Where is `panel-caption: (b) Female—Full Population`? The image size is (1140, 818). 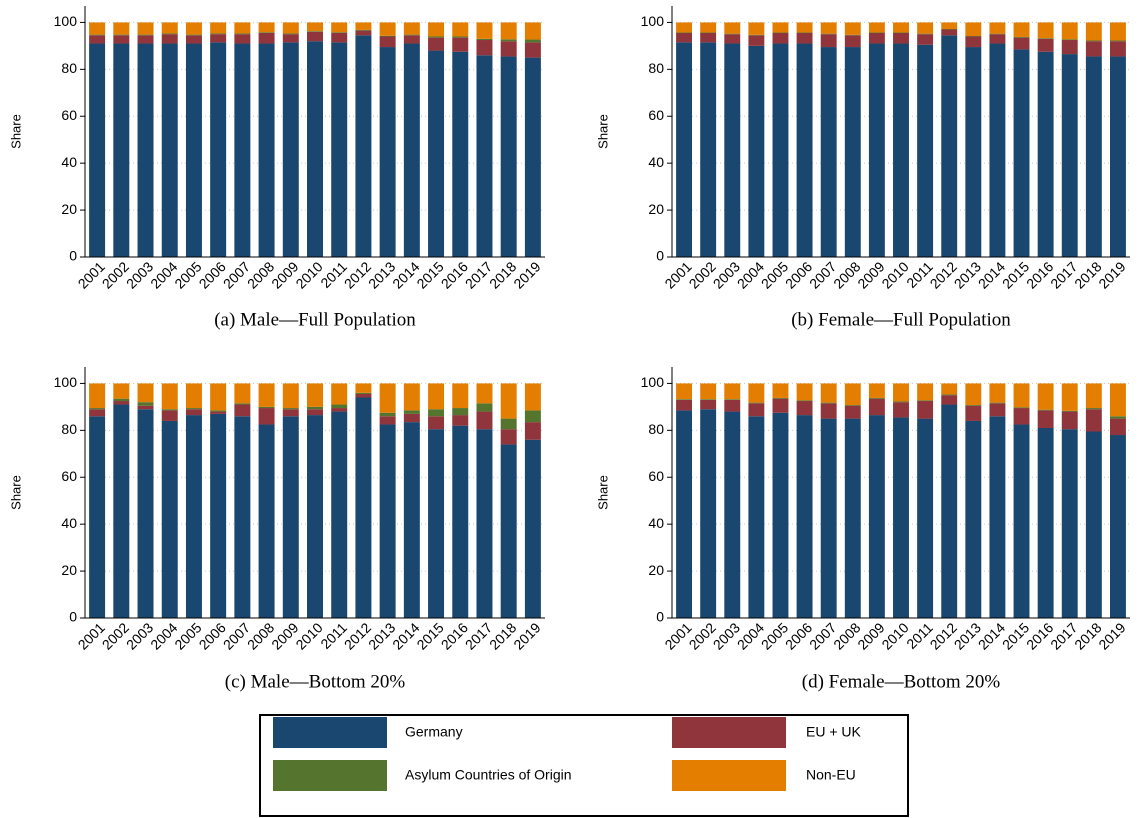 panel-caption: (b) Female—Full Population is located at coordinates (901, 319).